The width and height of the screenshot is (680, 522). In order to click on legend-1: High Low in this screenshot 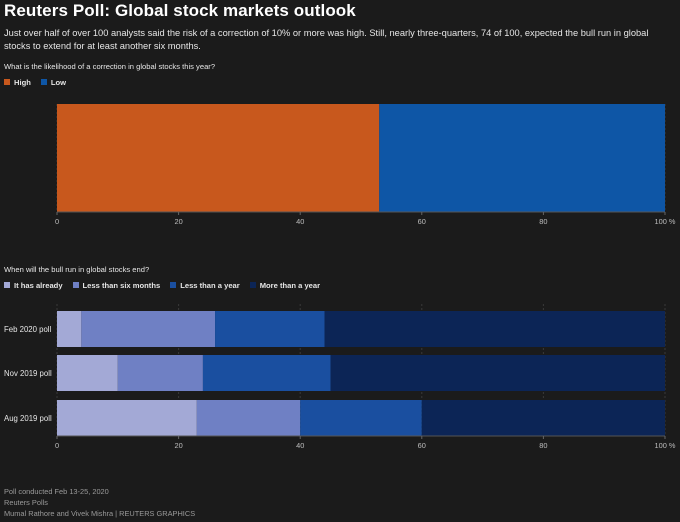, I will do `click(35, 82)`.